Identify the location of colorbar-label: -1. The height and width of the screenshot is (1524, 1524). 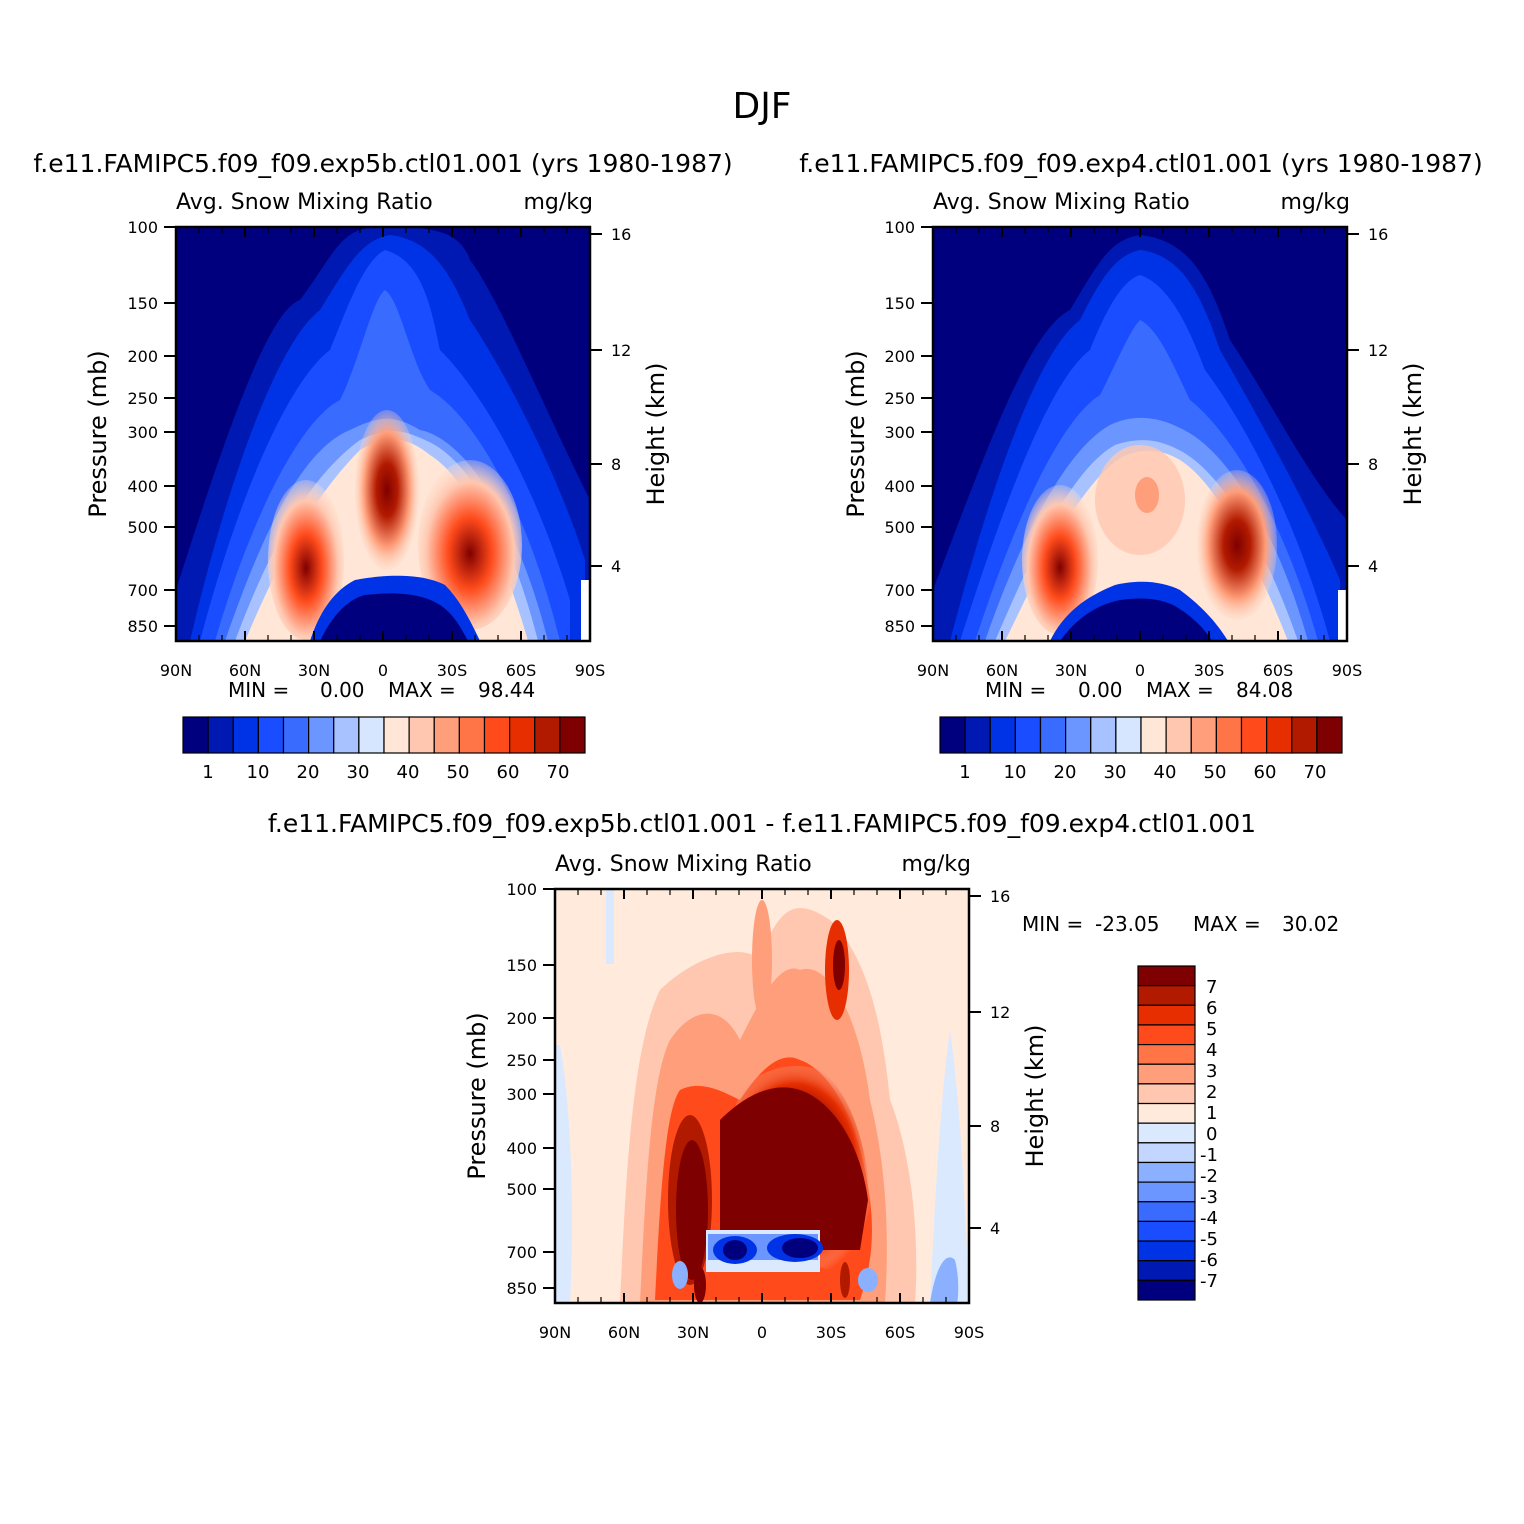
(1209, 1155).